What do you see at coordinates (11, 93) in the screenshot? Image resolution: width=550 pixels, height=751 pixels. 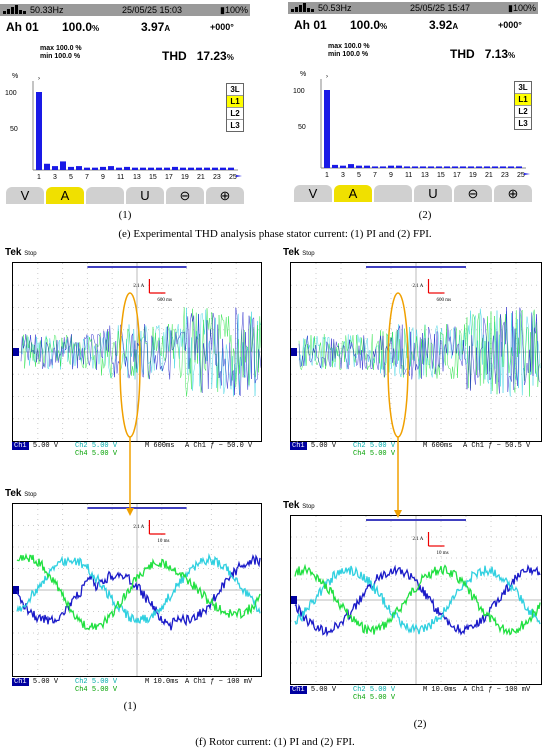 I see `y-tick-100: 100` at bounding box center [11, 93].